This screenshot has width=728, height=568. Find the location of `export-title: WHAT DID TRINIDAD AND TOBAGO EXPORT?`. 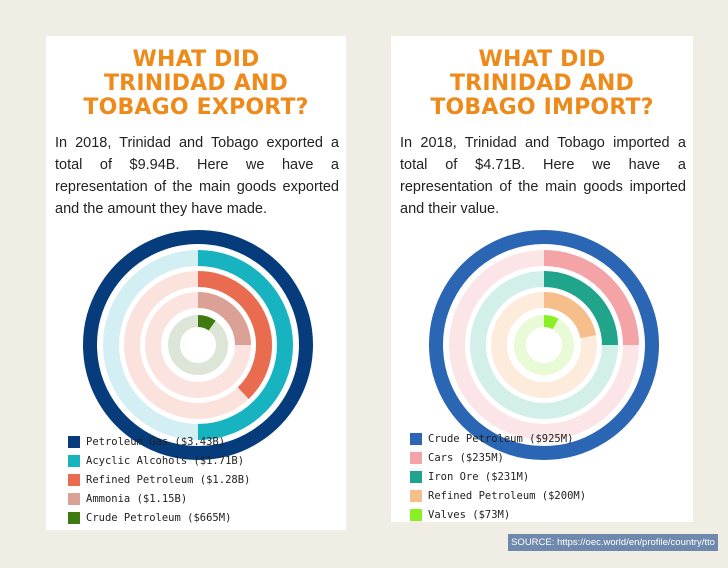

export-title: WHAT DID TRINIDAD AND TOBAGO EXPORT? is located at coordinates (196, 84).